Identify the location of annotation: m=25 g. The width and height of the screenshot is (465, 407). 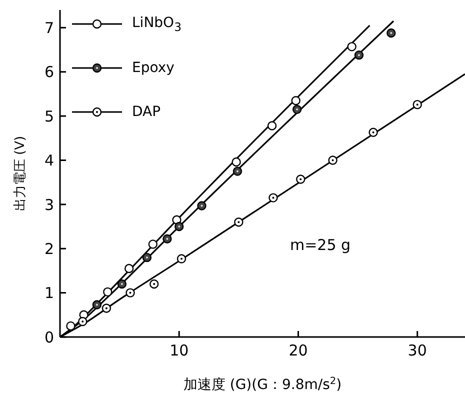
(320, 245).